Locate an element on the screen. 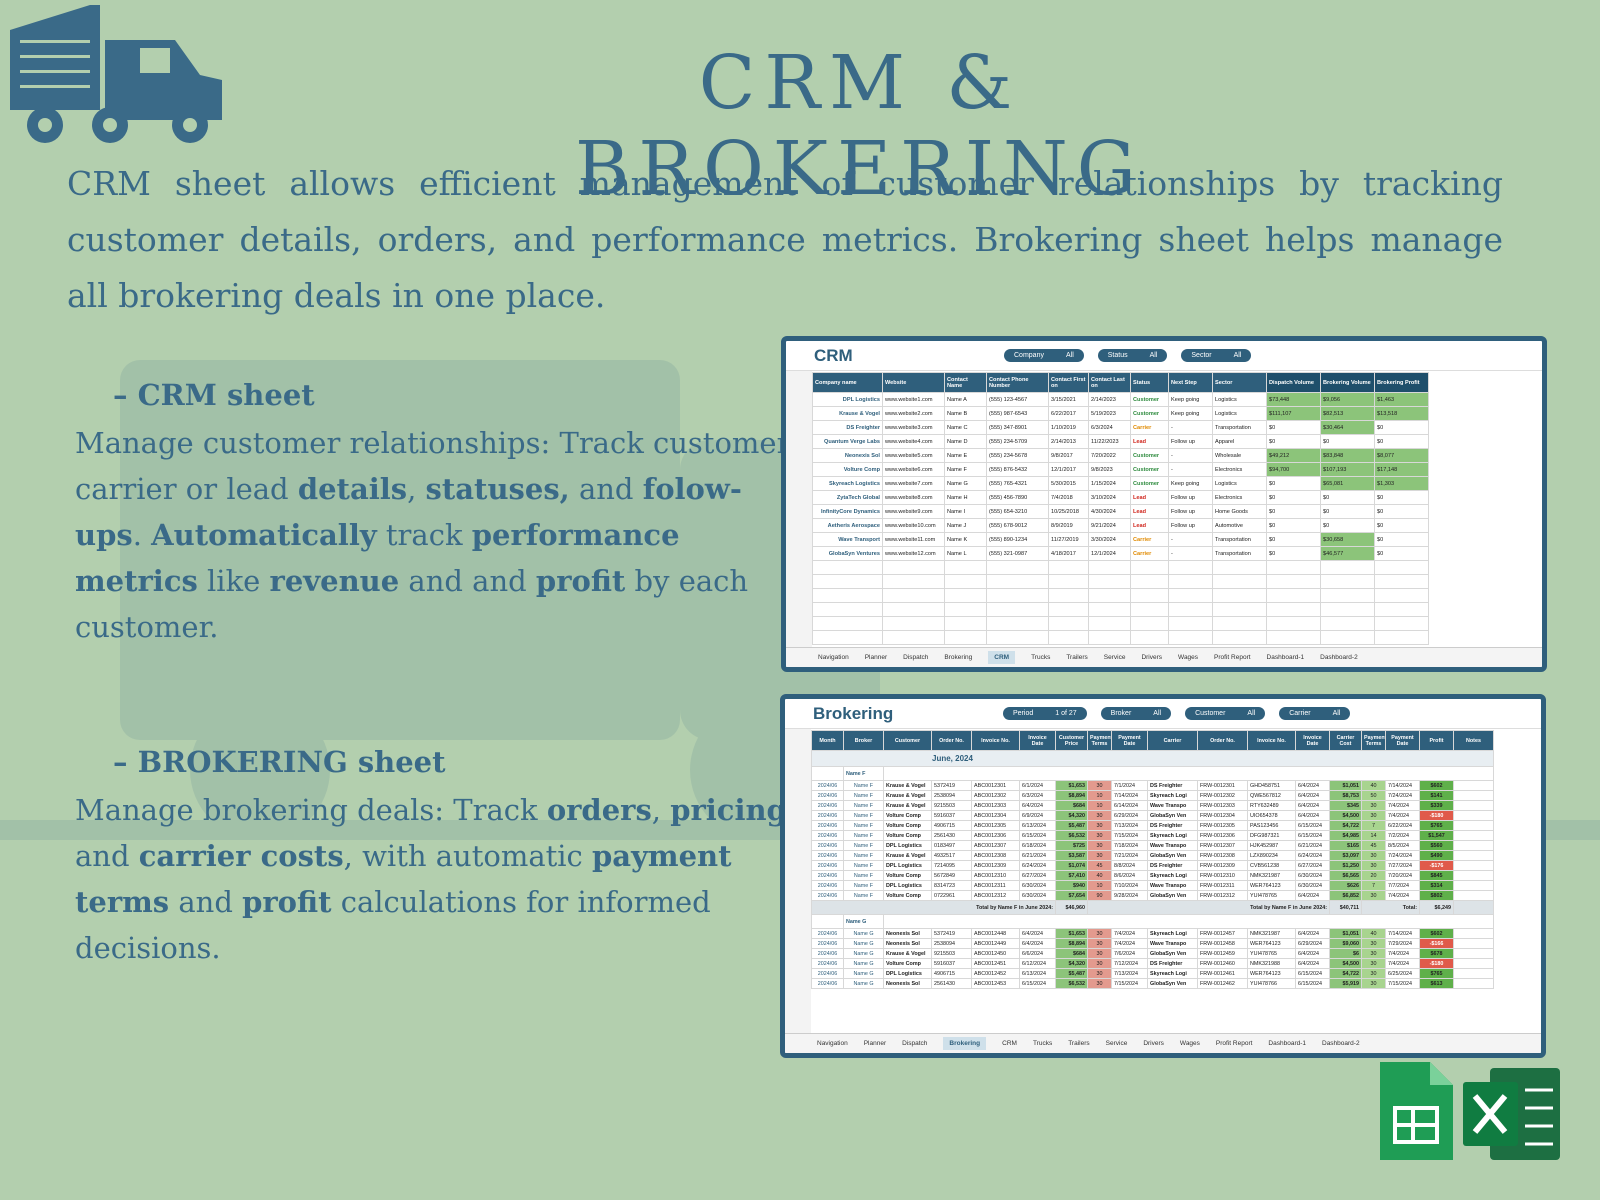 This screenshot has height=1200, width=1600. brokering-cell: 7/27/2024 is located at coordinates (1402, 865).